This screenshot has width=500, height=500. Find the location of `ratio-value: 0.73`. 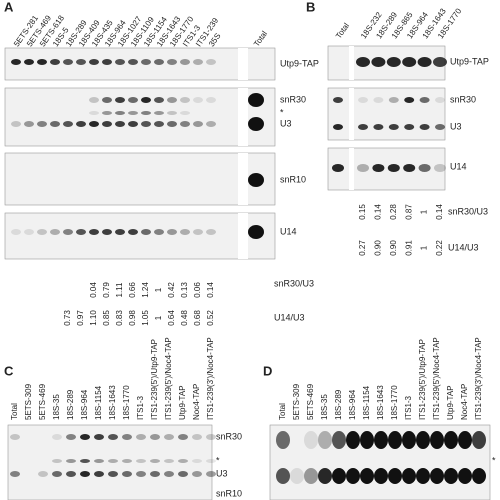

ratio-value: 0.73 is located at coordinates (67, 318).